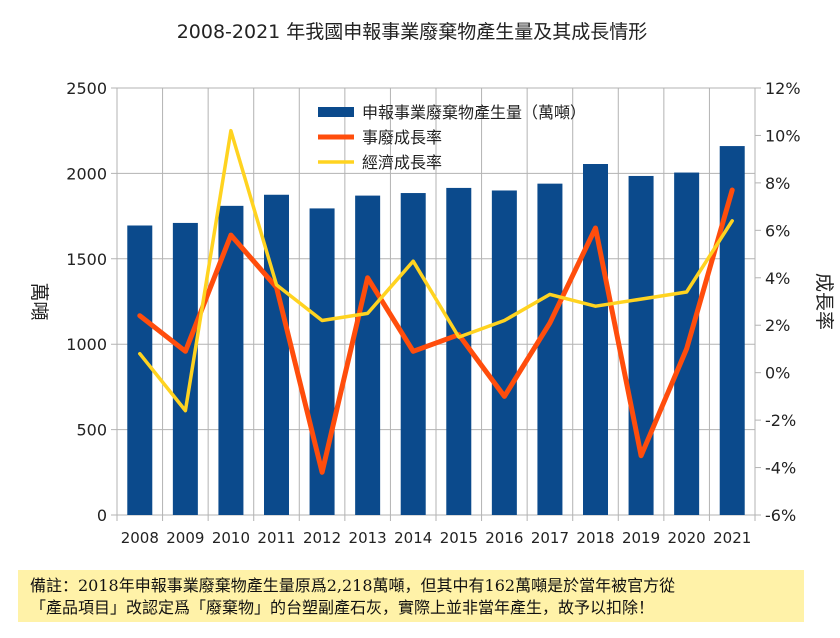 This screenshot has width=840, height=638. What do you see at coordinates (780, 420) in the screenshot?
I see `y2-tick-label: -2%` at bounding box center [780, 420].